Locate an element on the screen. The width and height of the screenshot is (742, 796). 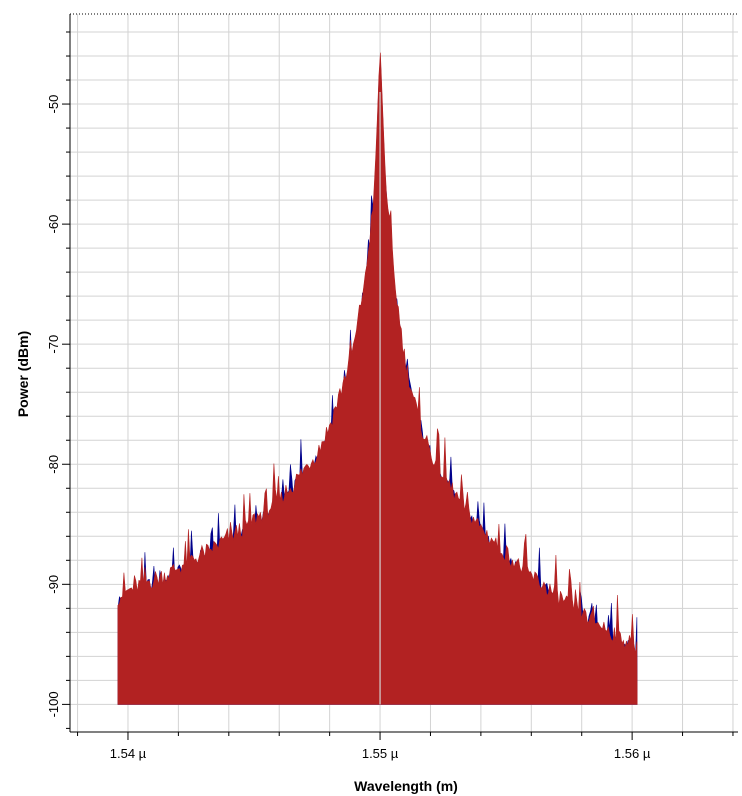
x-tick-label: 1.54 µ is located at coordinates (128, 753).